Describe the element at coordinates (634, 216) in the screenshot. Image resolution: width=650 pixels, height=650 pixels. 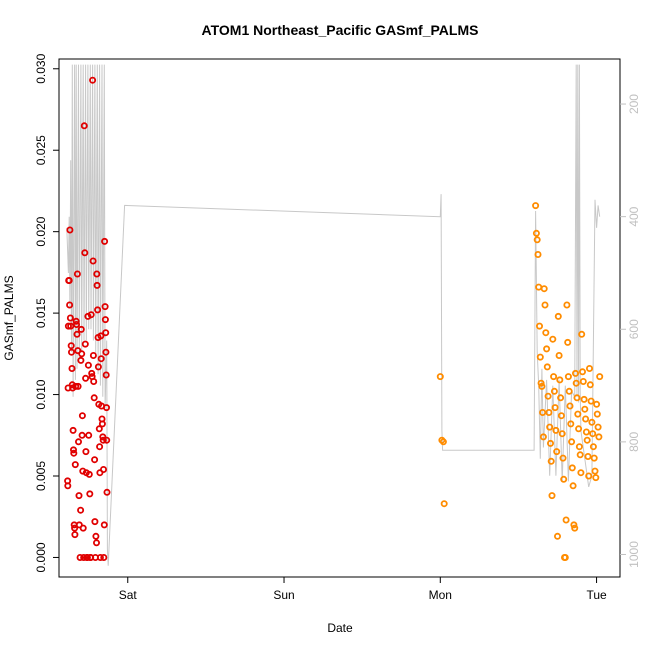
I see `y2-tick-label: 400` at that location.